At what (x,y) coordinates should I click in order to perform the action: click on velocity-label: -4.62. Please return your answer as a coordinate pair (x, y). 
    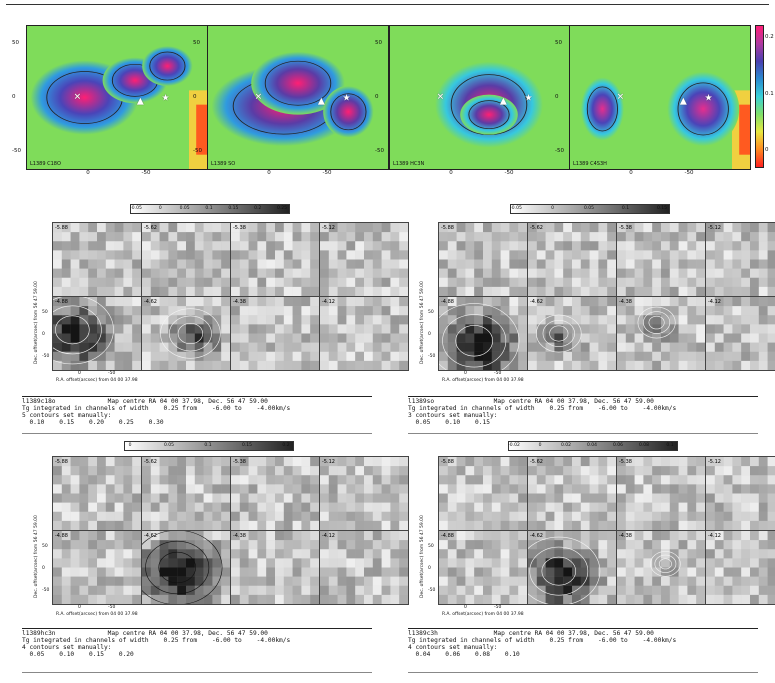
    Looking at the image, I should click on (536, 536).